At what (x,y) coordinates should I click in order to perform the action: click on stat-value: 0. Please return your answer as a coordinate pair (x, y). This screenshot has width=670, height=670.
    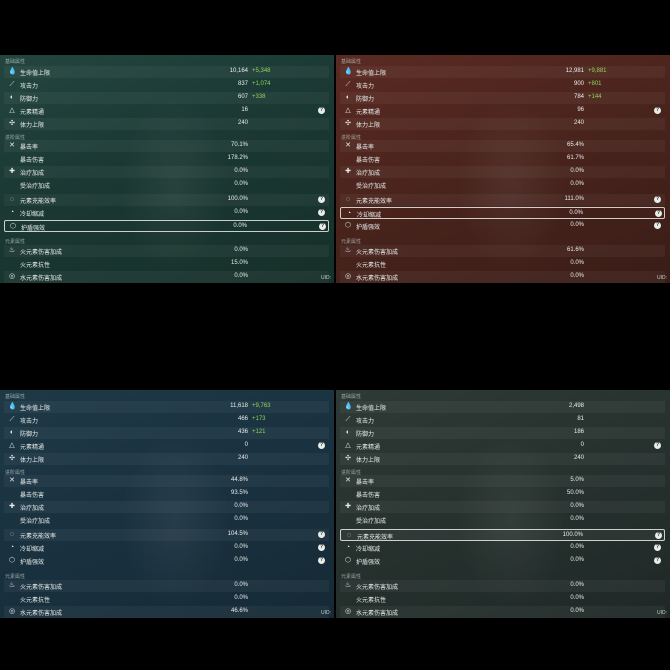
    Looking at the image, I should click on (246, 445).